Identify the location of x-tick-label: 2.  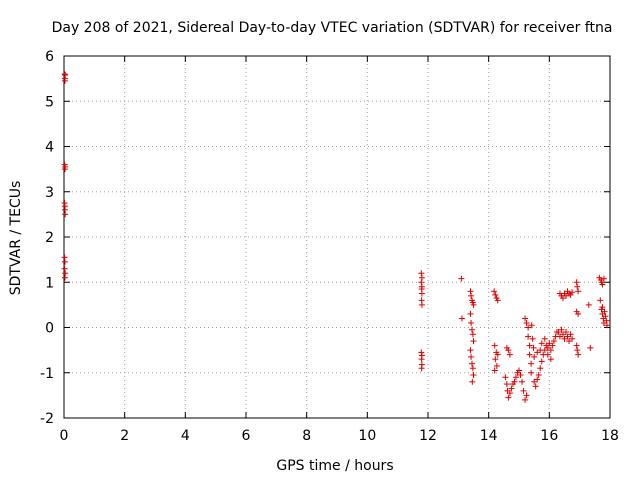
(124, 436).